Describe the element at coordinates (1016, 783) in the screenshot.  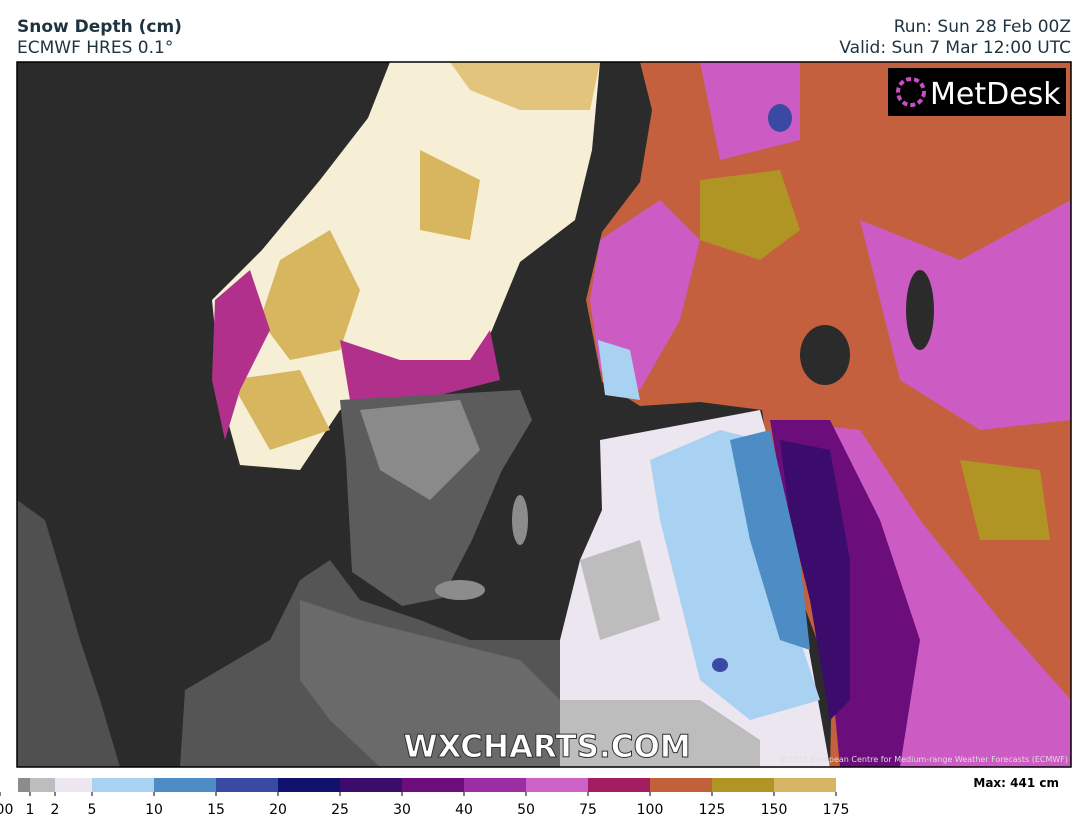
I see `max-label: Max: 441 cm` at that location.